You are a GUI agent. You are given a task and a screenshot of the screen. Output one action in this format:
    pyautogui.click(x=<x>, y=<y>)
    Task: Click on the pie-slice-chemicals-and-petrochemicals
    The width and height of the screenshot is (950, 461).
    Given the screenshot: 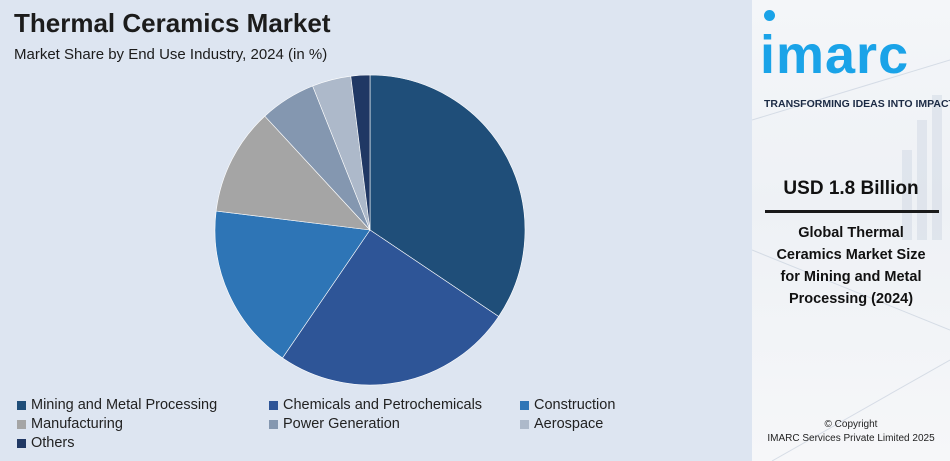 What is the action you would take?
    pyautogui.click(x=391, y=307)
    